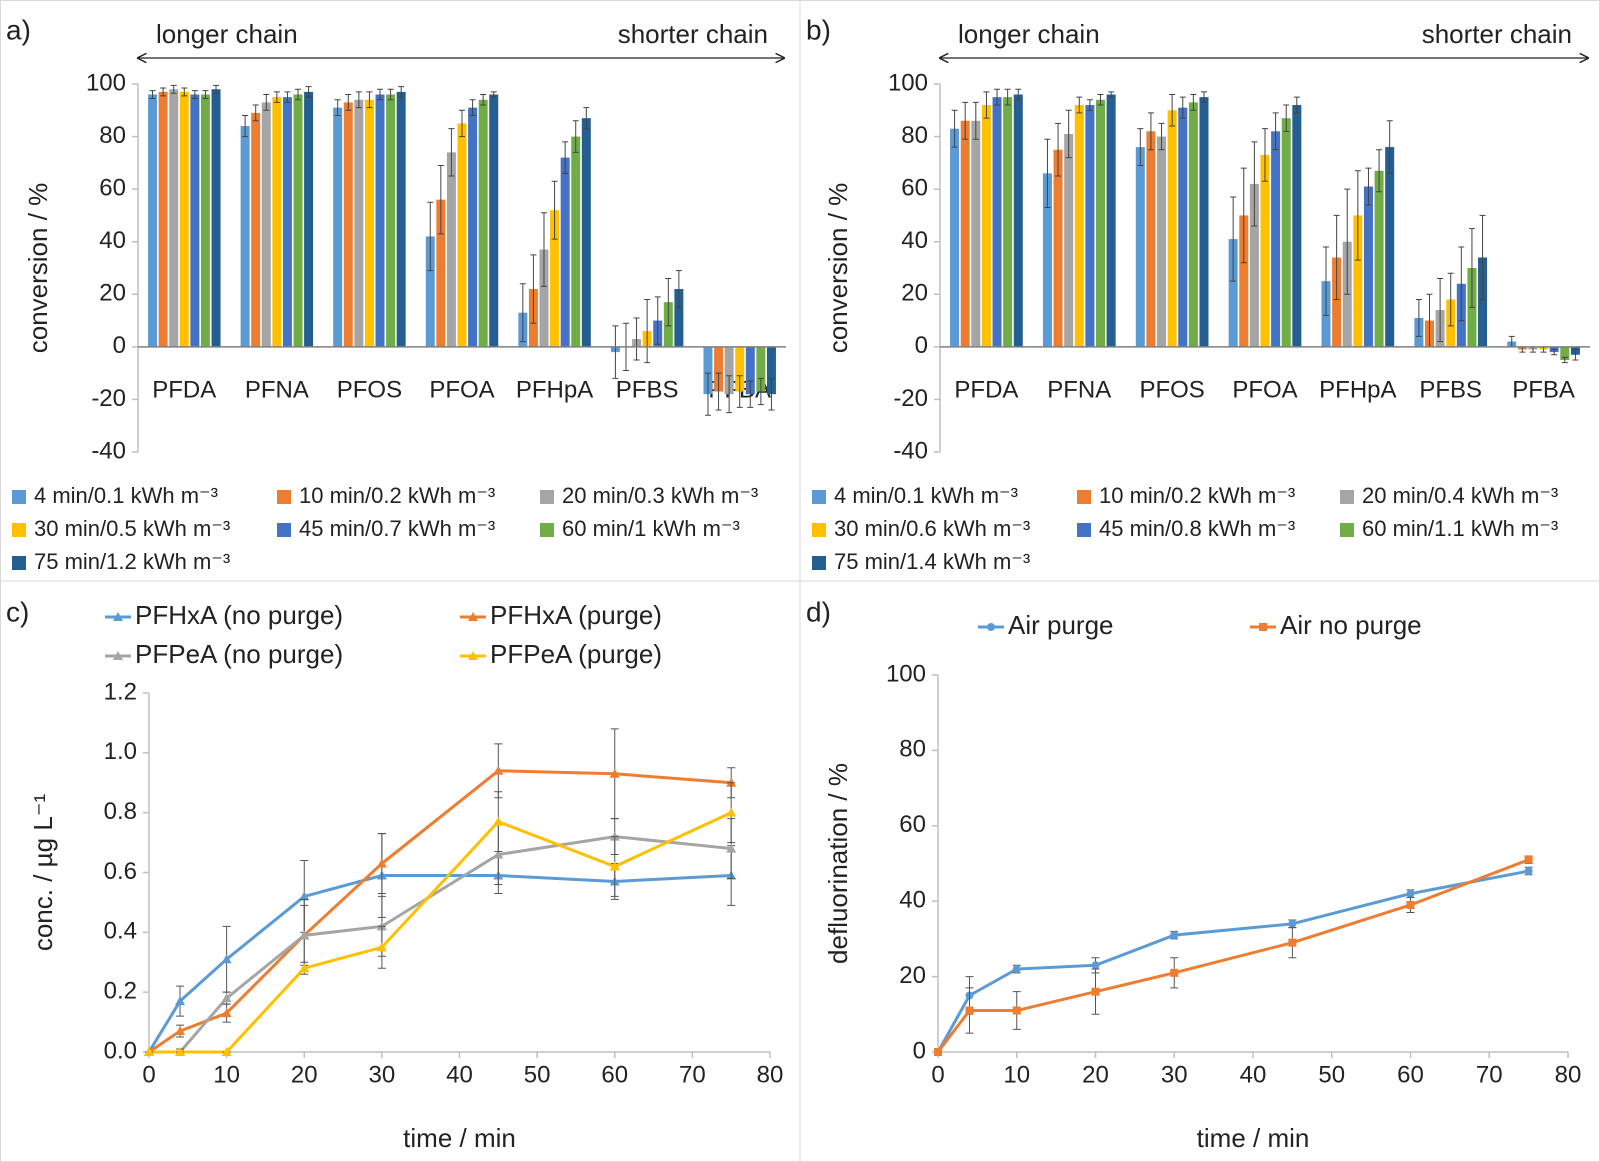  What do you see at coordinates (1016, 1074) in the screenshot?
I see `x-tick-label: 10` at bounding box center [1016, 1074].